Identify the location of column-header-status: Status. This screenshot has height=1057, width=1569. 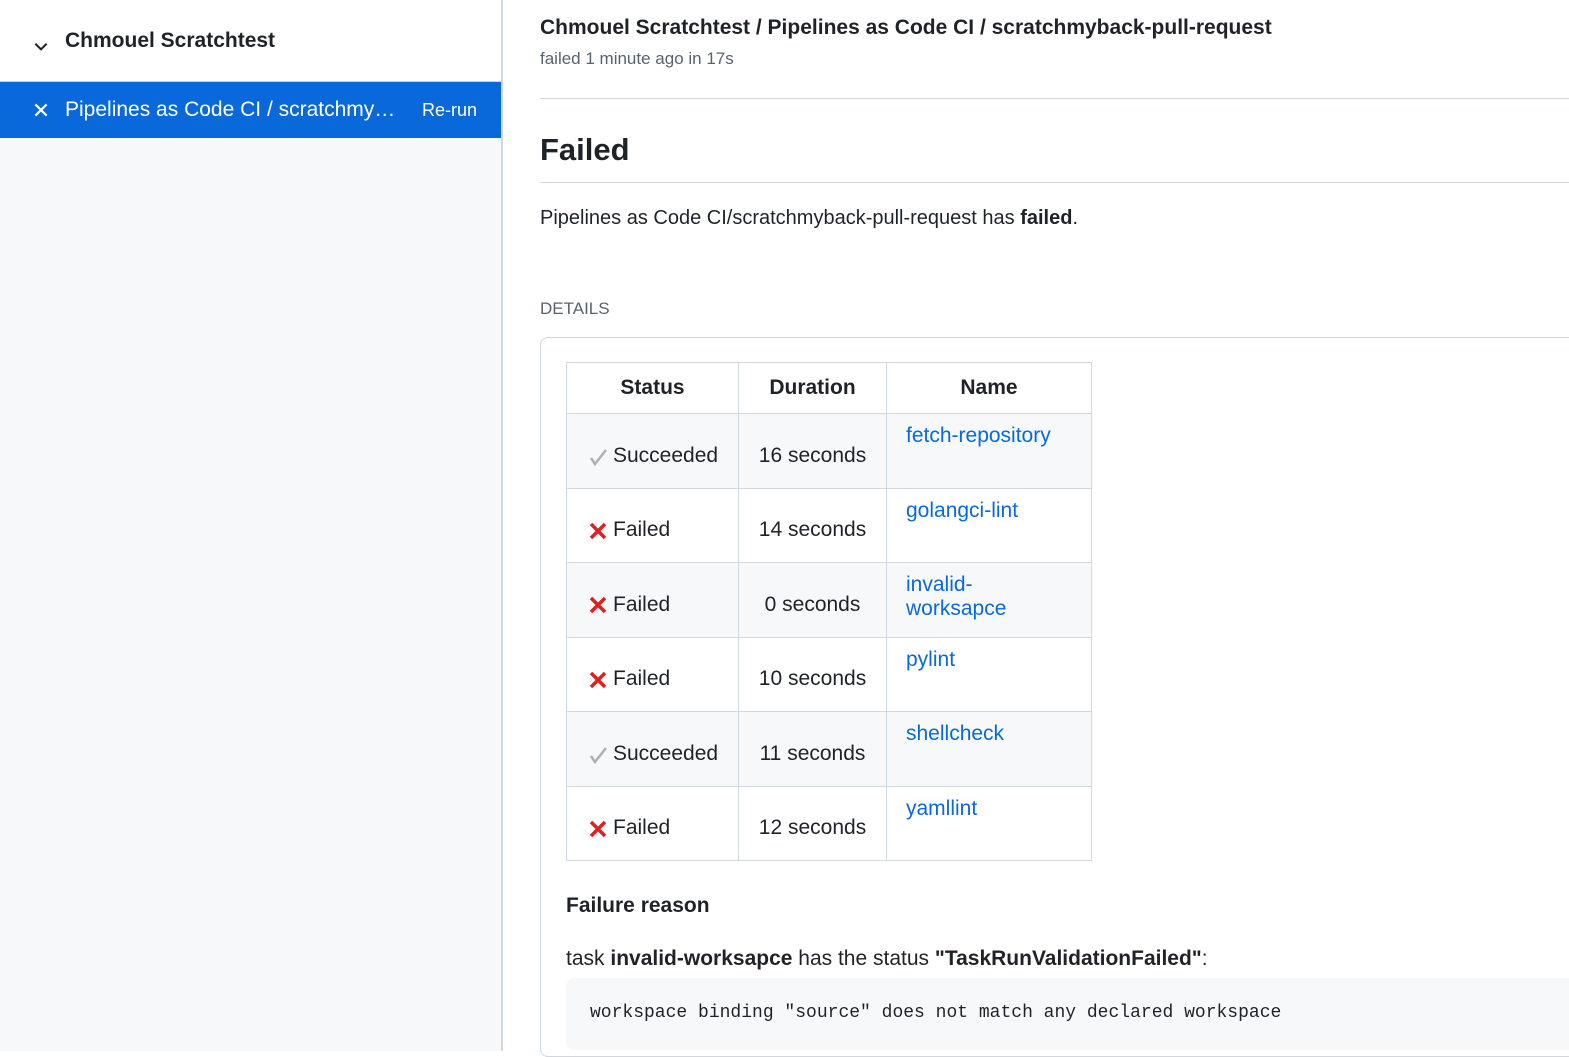
(652, 388).